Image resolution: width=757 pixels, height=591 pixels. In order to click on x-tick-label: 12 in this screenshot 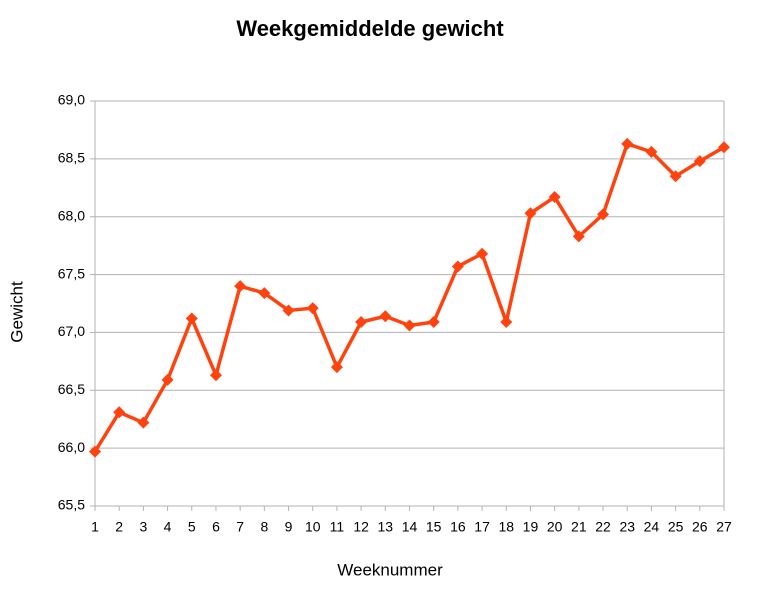, I will do `click(361, 527)`.